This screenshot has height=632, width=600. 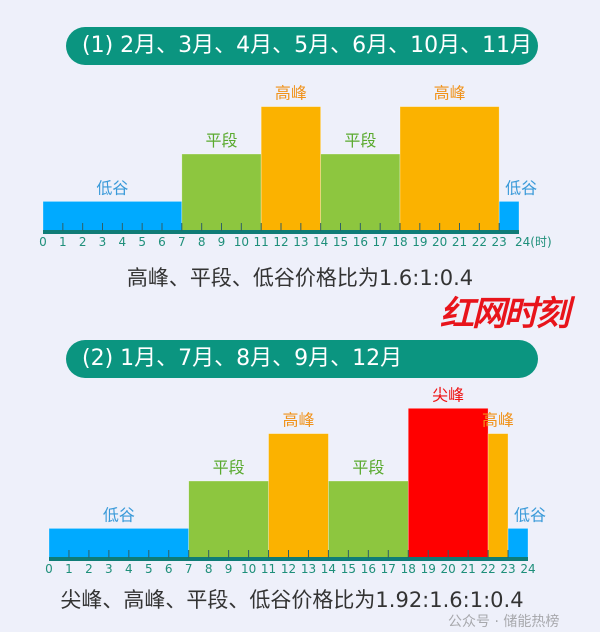 What do you see at coordinates (292, 600) in the screenshot?
I see `section-2-ratio: 尖峰、高峰、平段、低谷价格比为1.92:1.6:1:0.4` at bounding box center [292, 600].